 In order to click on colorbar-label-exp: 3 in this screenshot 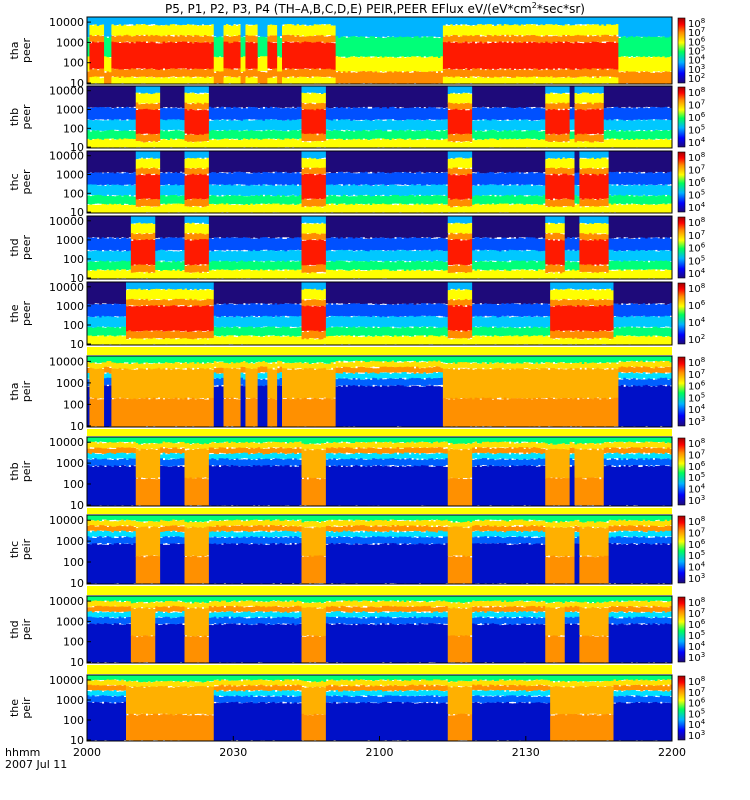, I will do `click(703, 67)`.